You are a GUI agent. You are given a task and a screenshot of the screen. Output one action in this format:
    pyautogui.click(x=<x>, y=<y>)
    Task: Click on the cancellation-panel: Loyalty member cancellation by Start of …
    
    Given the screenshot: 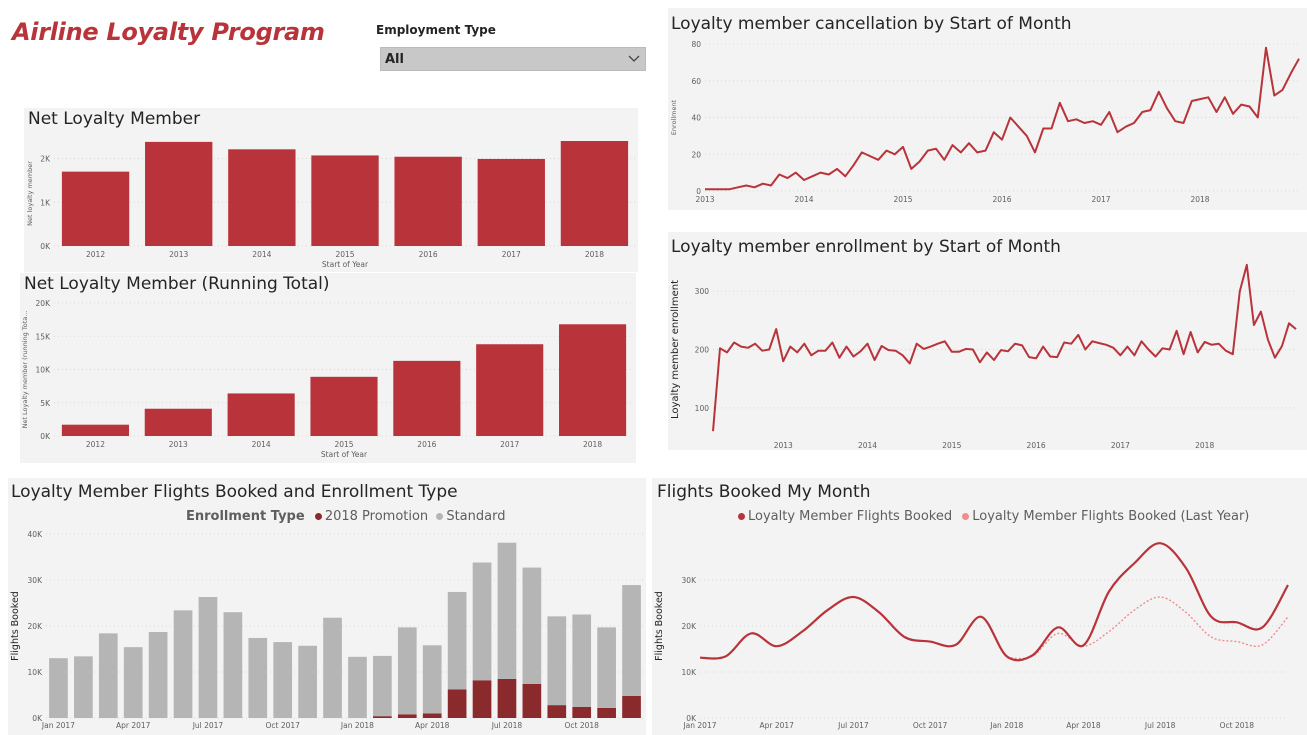 What is the action you would take?
    pyautogui.click(x=987, y=109)
    